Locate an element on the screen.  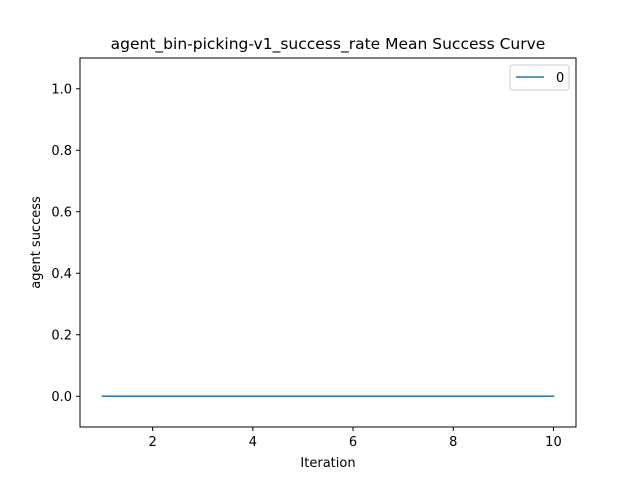
x-tick-label: 6 is located at coordinates (353, 442).